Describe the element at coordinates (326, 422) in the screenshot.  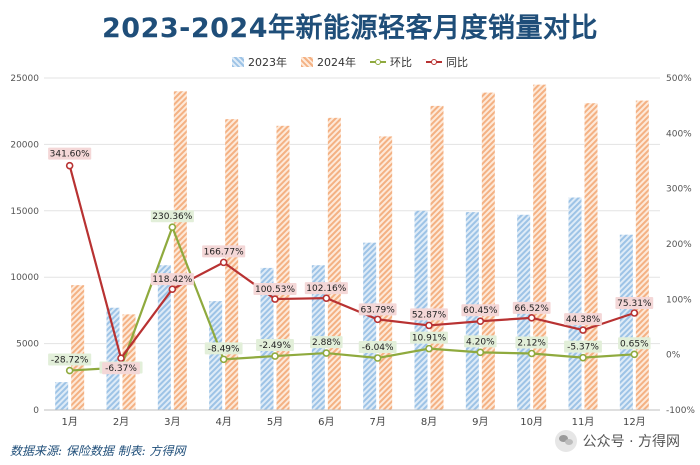
I see `x-tick-label: 6月` at that location.